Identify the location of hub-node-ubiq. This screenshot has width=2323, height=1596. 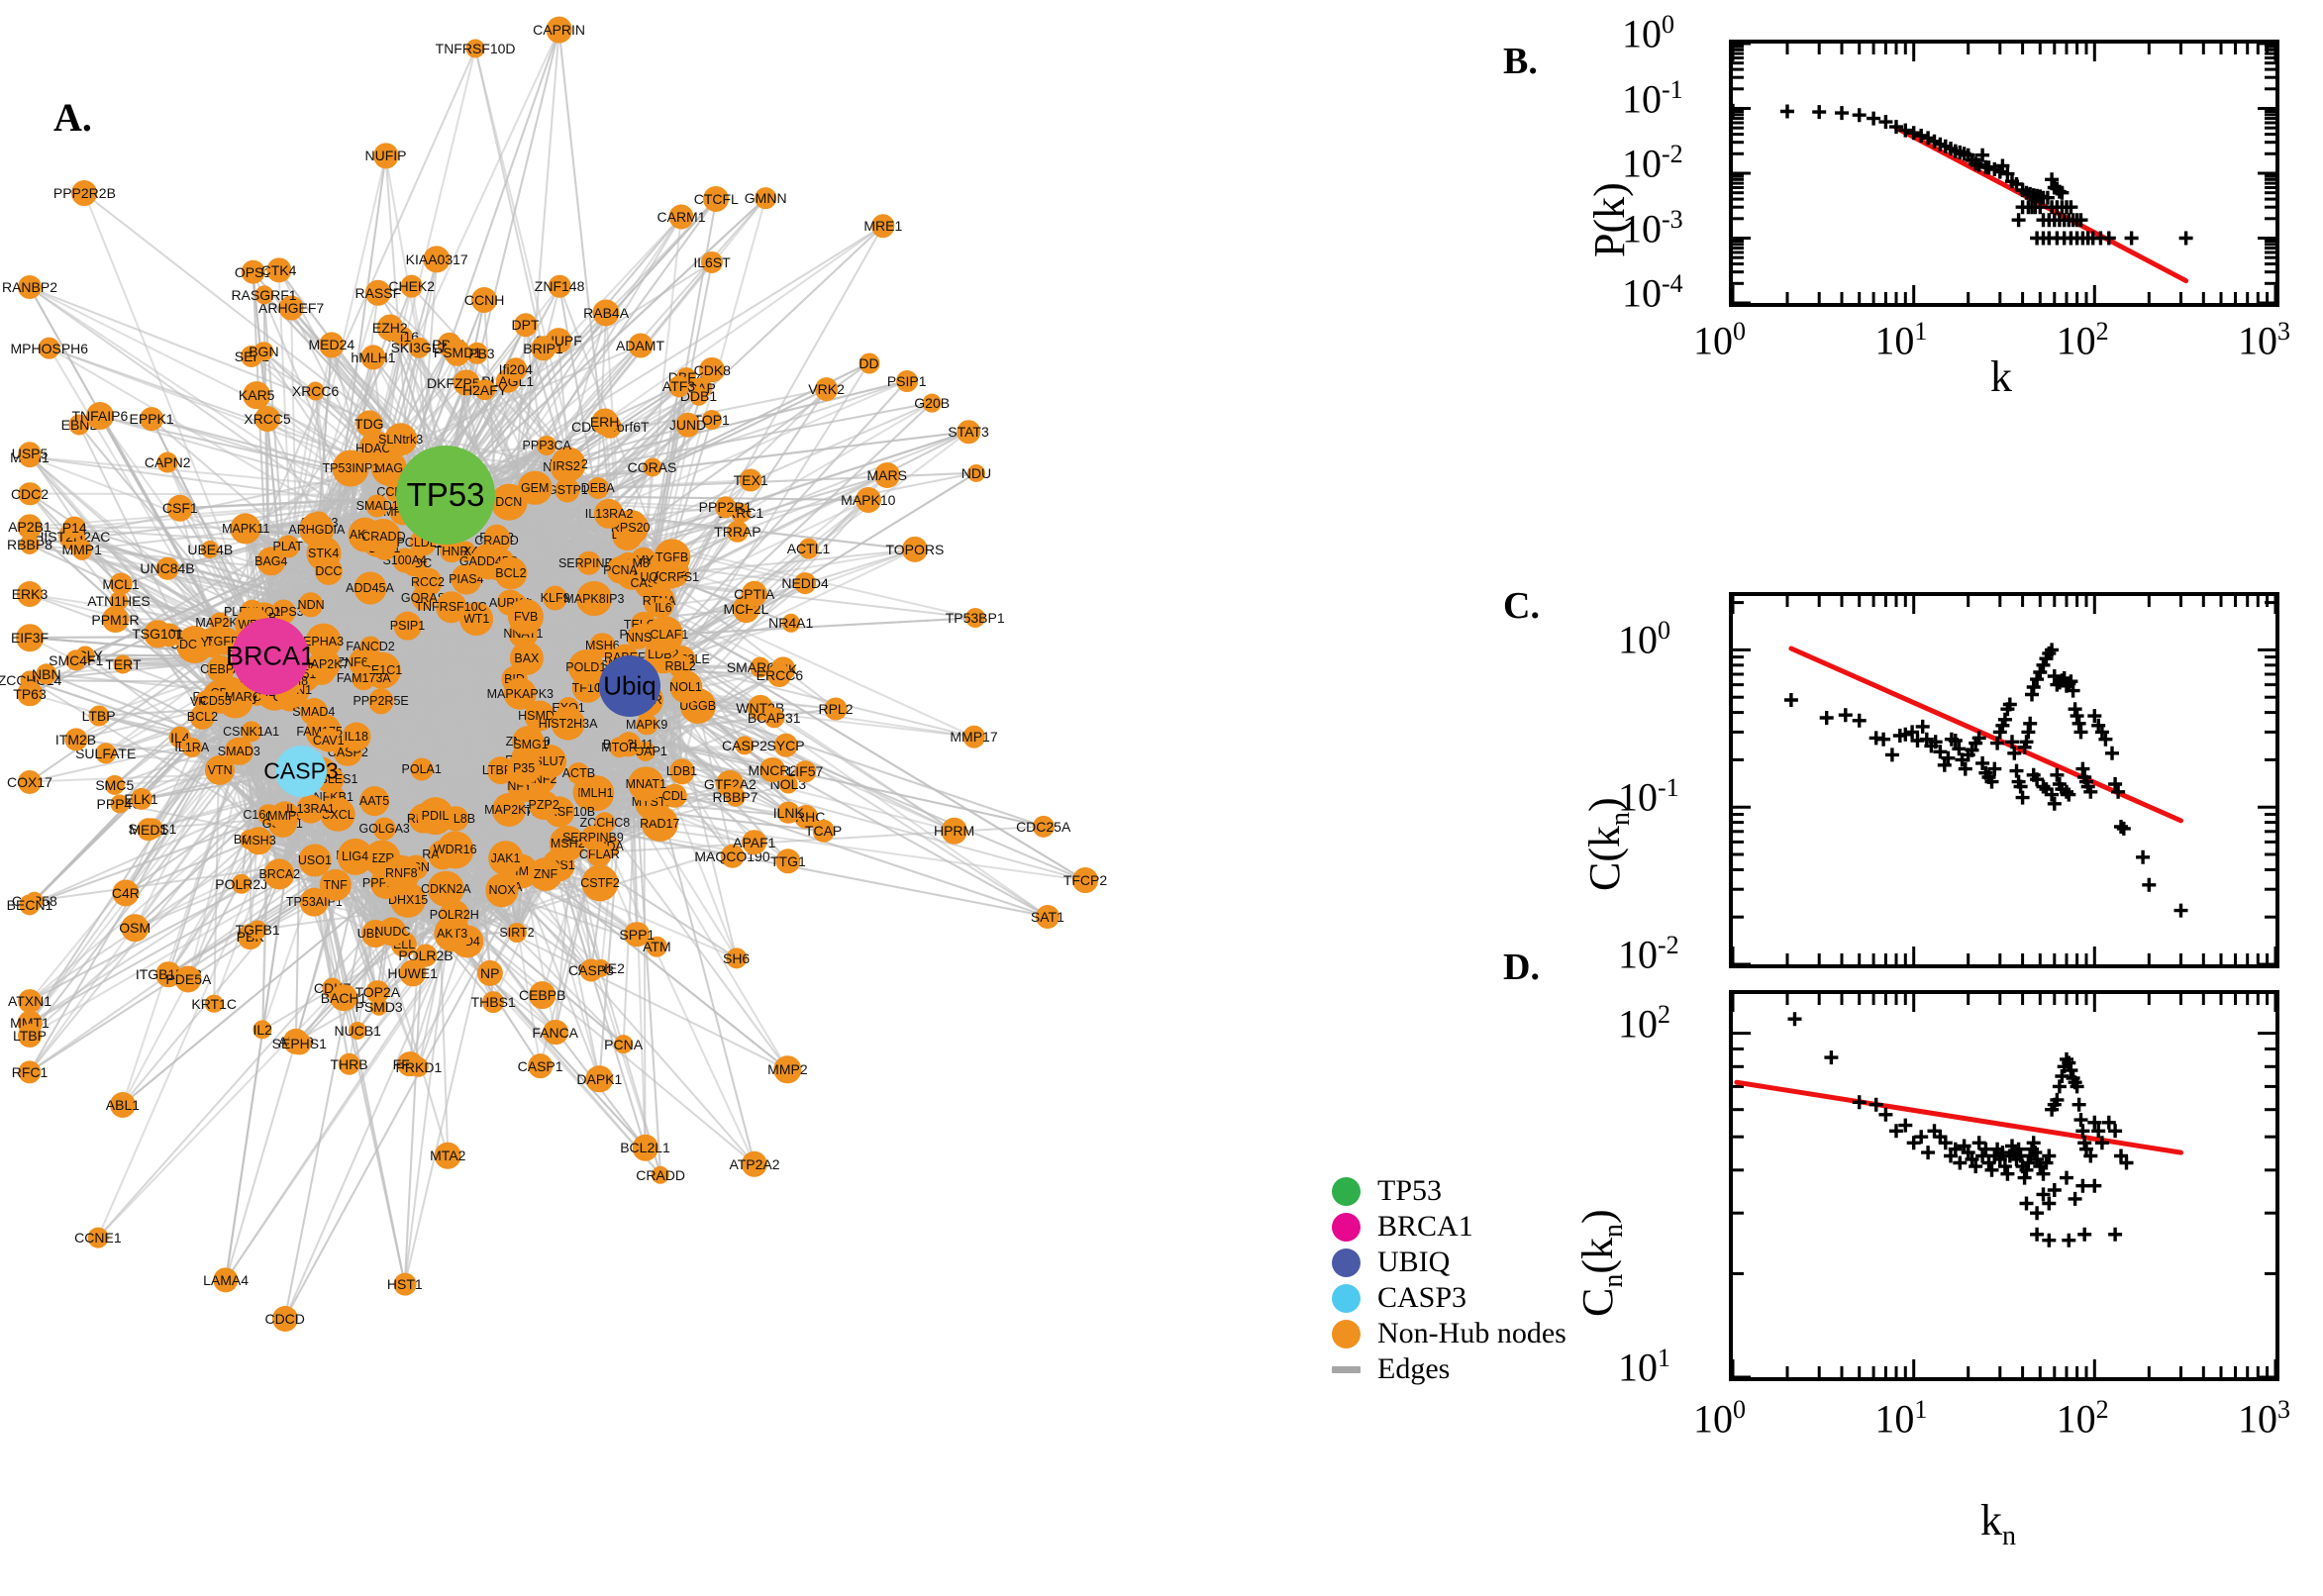
(629, 686).